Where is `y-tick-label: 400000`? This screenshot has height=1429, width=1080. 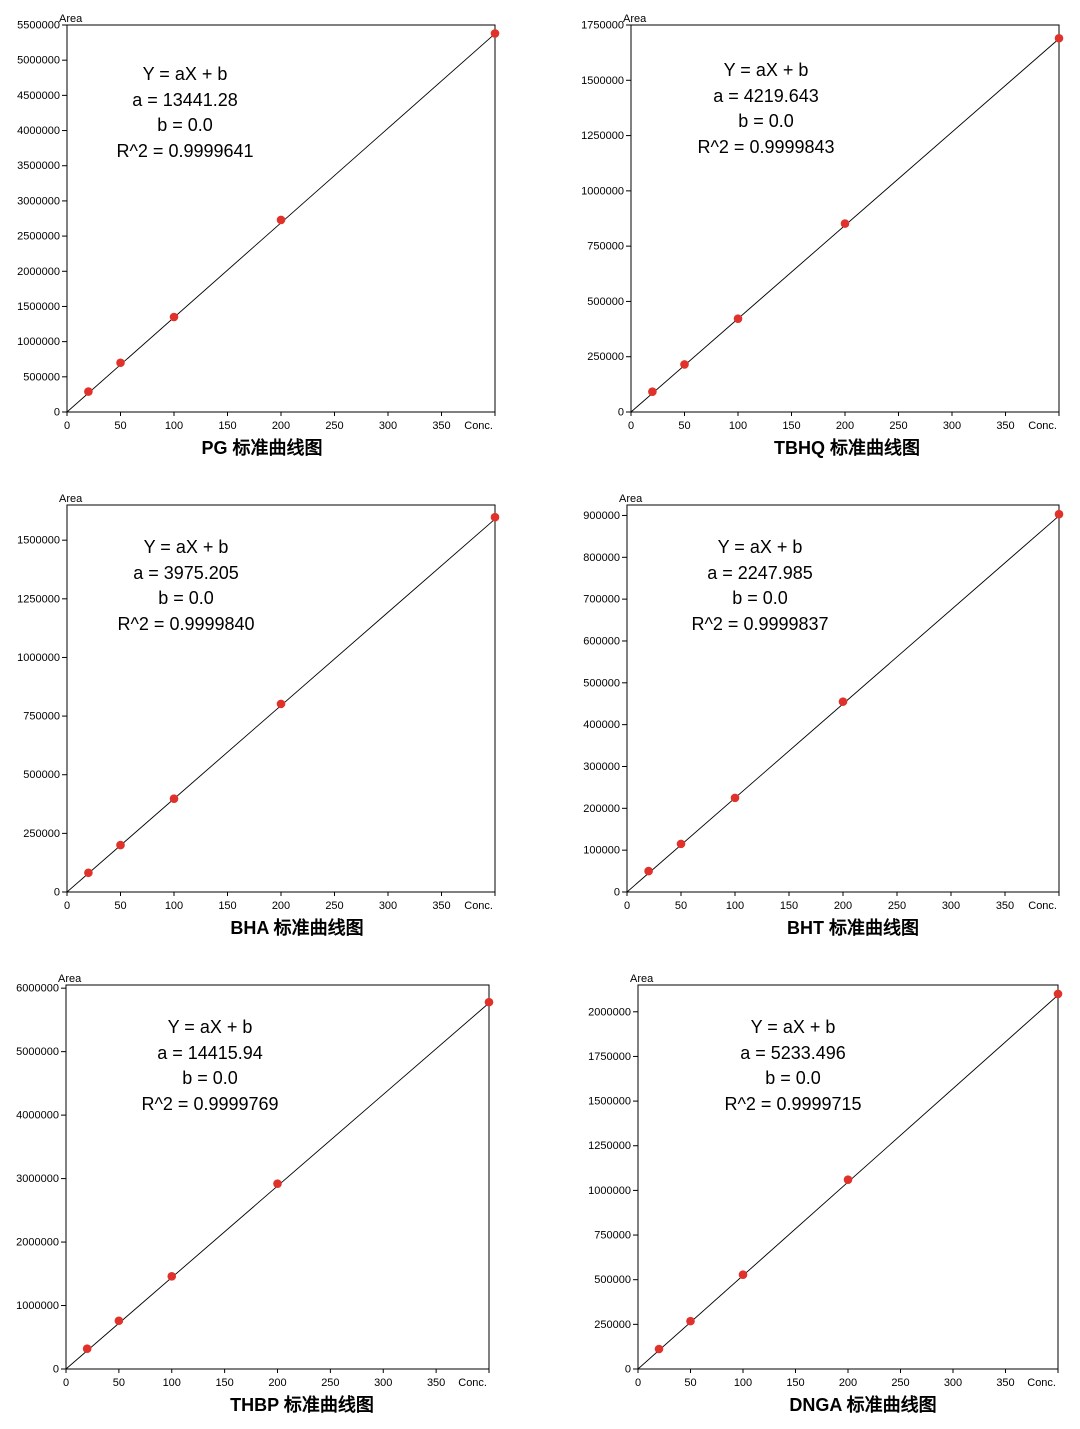 y-tick-label: 400000 is located at coordinates (601, 725).